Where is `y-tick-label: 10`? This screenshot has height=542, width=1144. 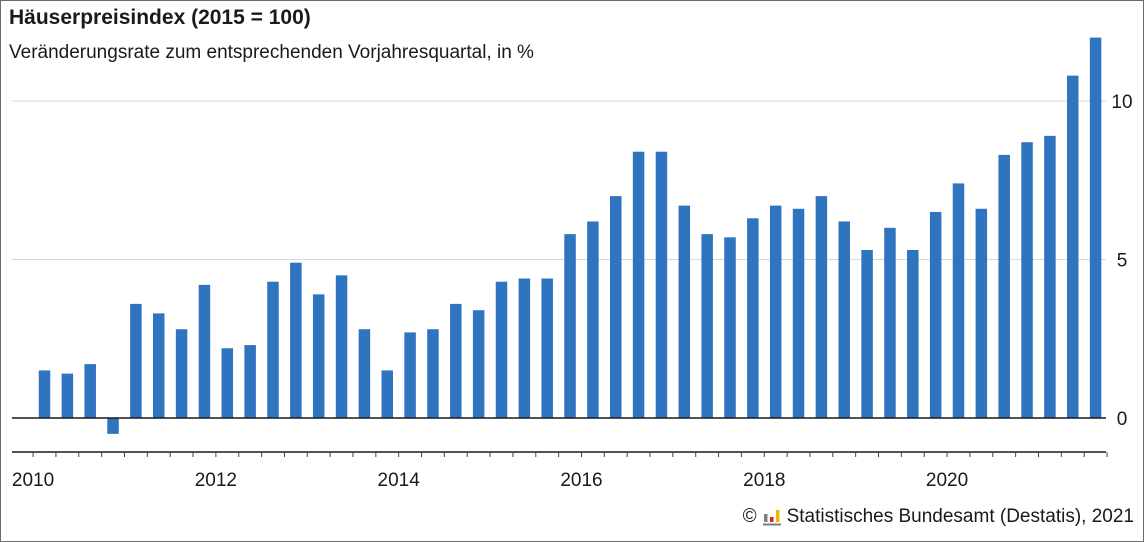
y-tick-label: 10 is located at coordinates (1121, 102).